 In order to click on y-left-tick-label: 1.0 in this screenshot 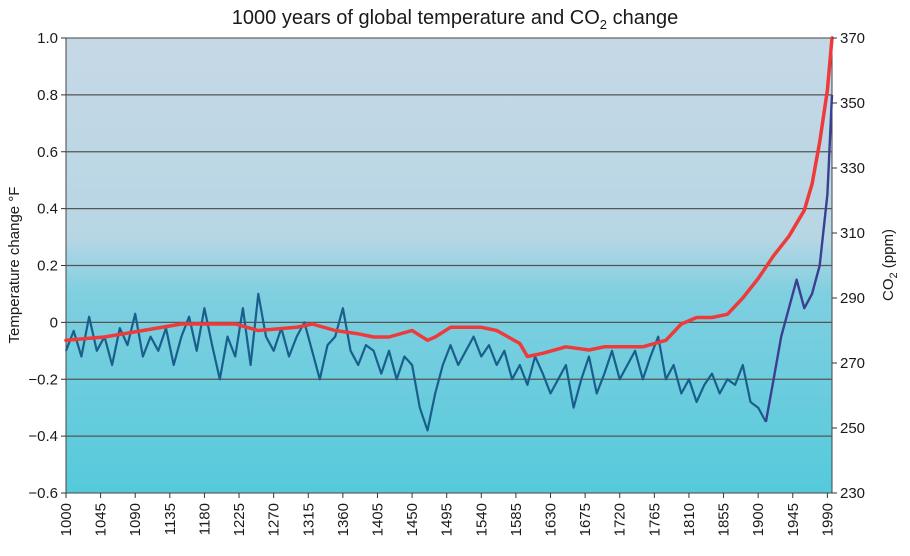, I will do `click(47, 38)`.